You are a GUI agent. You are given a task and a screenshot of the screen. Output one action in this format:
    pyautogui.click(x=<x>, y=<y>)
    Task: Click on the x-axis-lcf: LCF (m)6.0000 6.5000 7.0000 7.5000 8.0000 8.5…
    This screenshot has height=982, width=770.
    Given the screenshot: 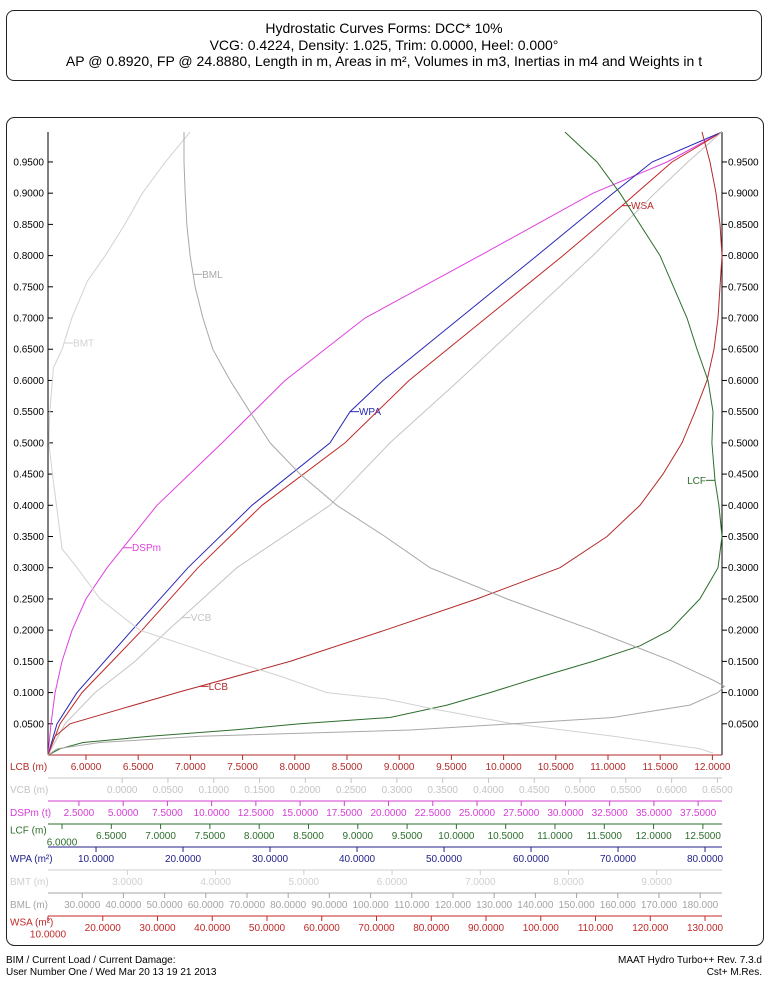 What is the action you would take?
    pyautogui.click(x=366, y=836)
    